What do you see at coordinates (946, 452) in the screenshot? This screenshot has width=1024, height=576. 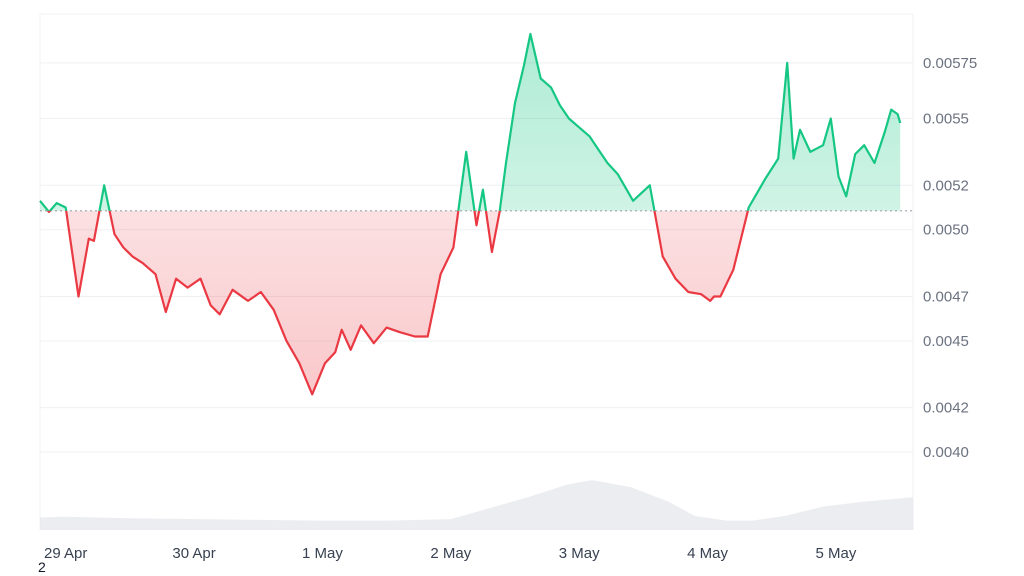 I see `y-tick-label: 0.0040` at bounding box center [946, 452].